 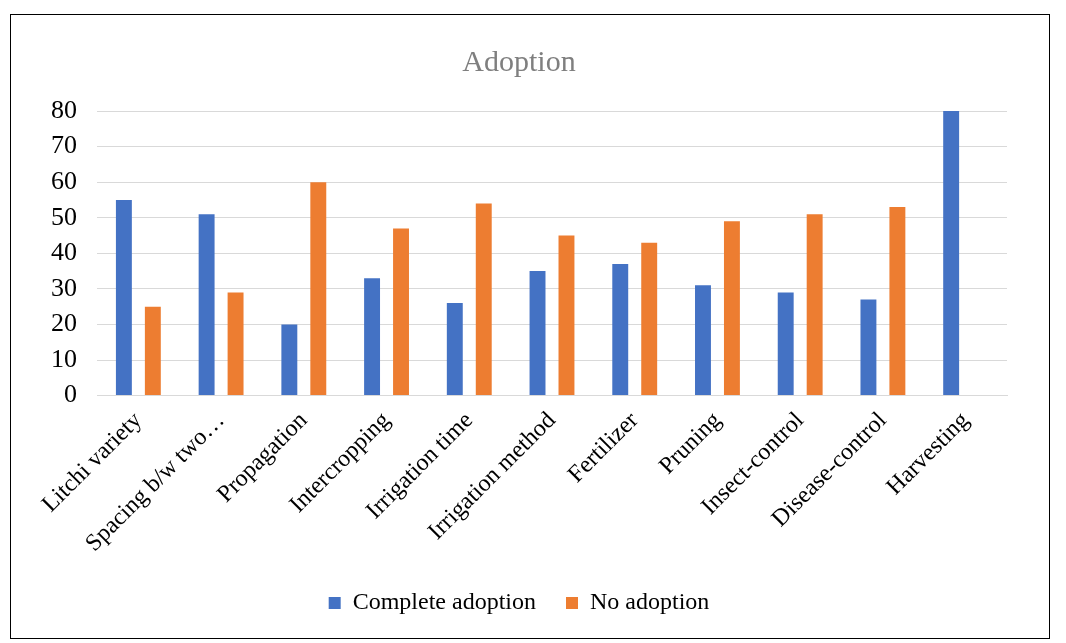 What do you see at coordinates (64, 180) in the screenshot?
I see `y-tick-label: 60` at bounding box center [64, 180].